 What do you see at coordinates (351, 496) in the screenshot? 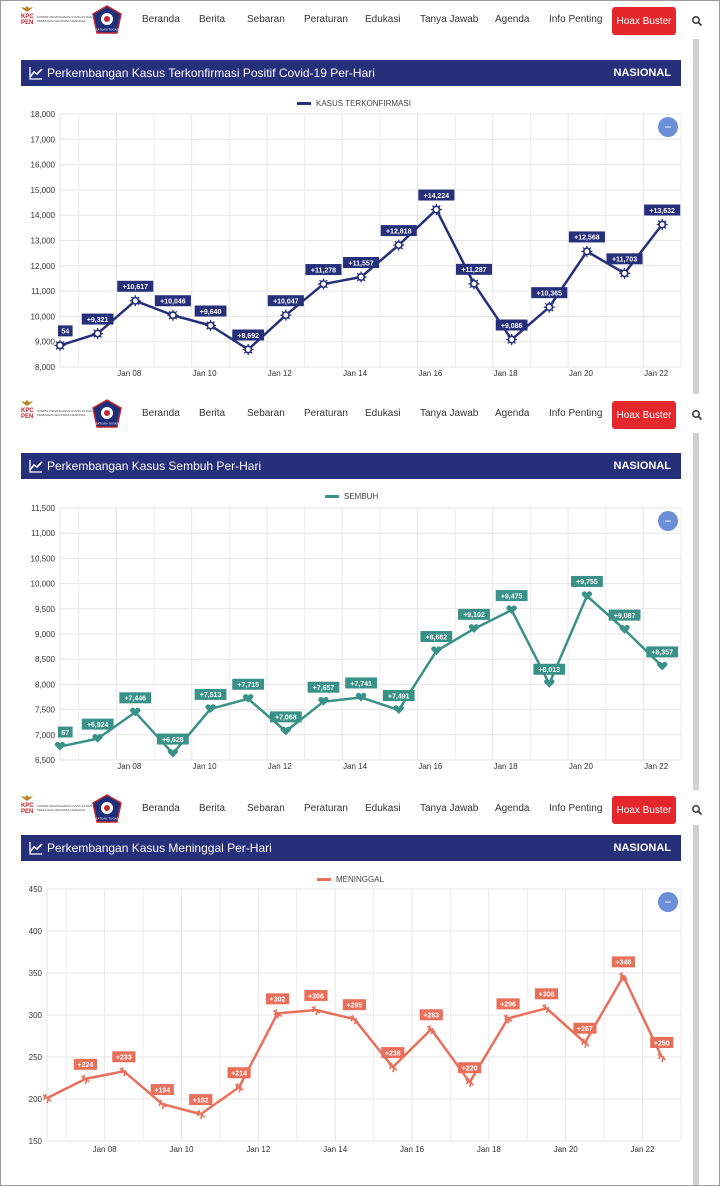
I see `legend-recovered: SEMBUH` at bounding box center [351, 496].